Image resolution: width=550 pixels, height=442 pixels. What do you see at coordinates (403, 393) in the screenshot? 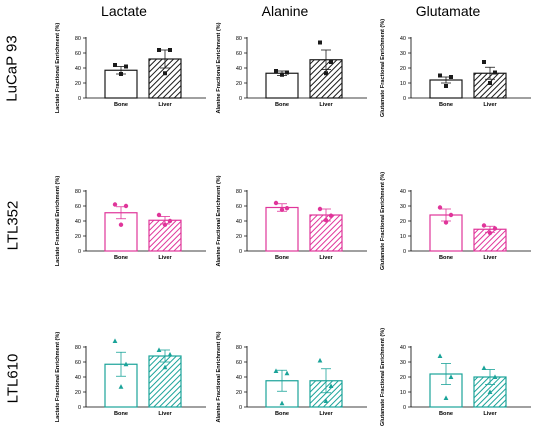
I see `ytick-label-r2c2: 10` at bounding box center [403, 393].